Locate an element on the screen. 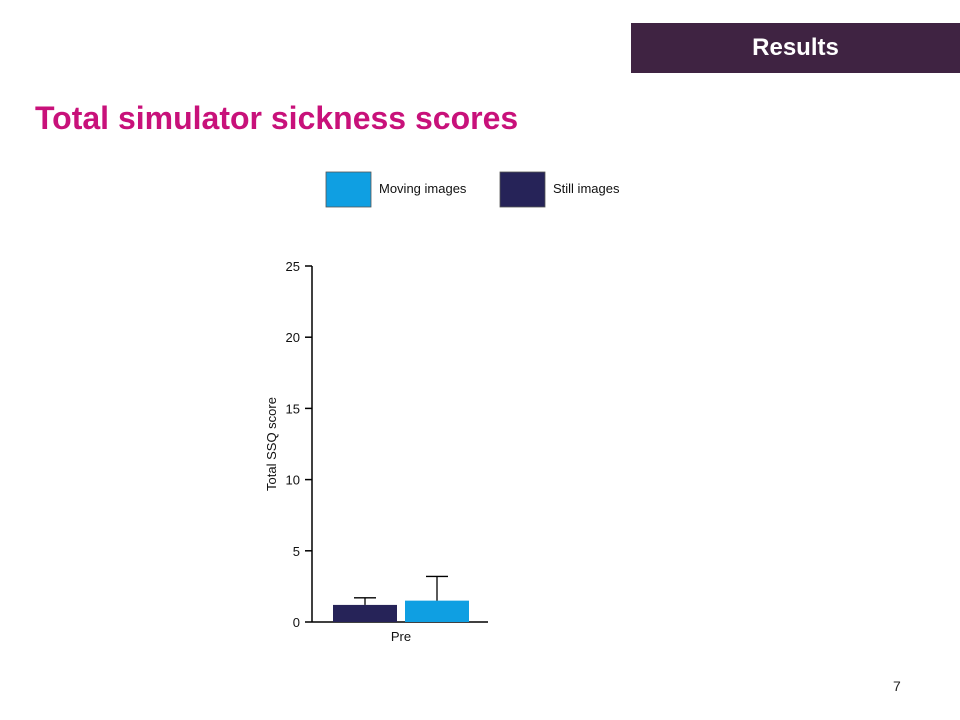 The width and height of the screenshot is (960, 720). legend-label-still-images: Still images is located at coordinates (586, 188).